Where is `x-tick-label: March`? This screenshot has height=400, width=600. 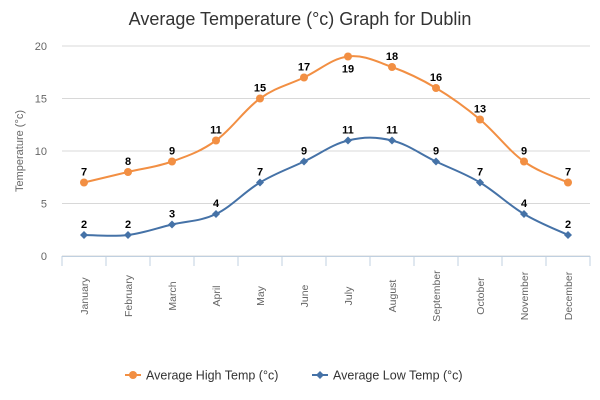 x-tick-label: March is located at coordinates (173, 295).